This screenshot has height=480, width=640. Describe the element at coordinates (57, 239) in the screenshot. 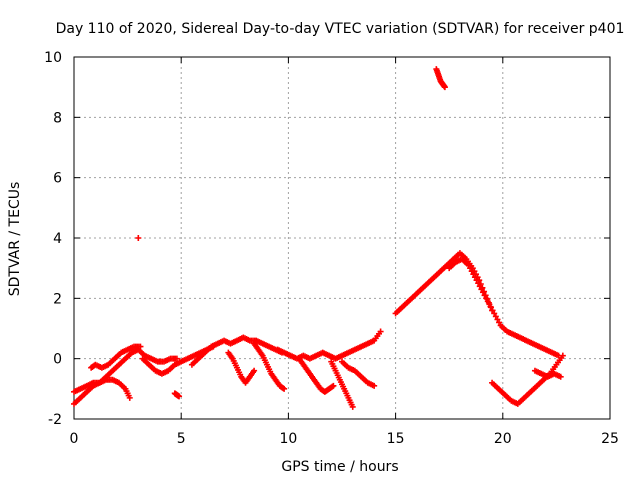

I see `y-tick-label: 4` at that location.